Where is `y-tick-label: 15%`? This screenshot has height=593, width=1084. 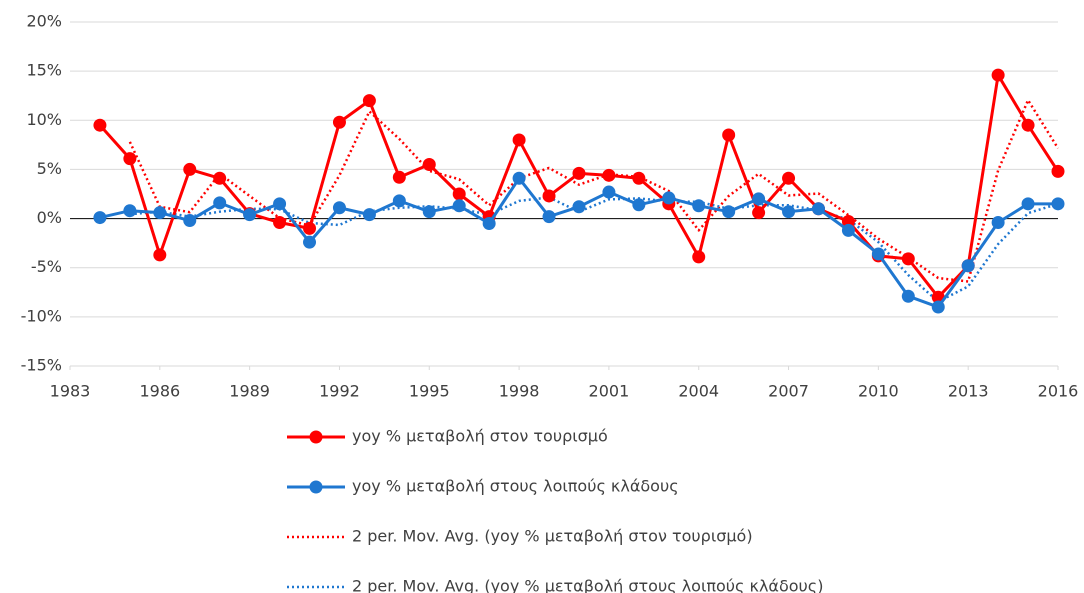
y-tick-label: 15% is located at coordinates (44, 70).